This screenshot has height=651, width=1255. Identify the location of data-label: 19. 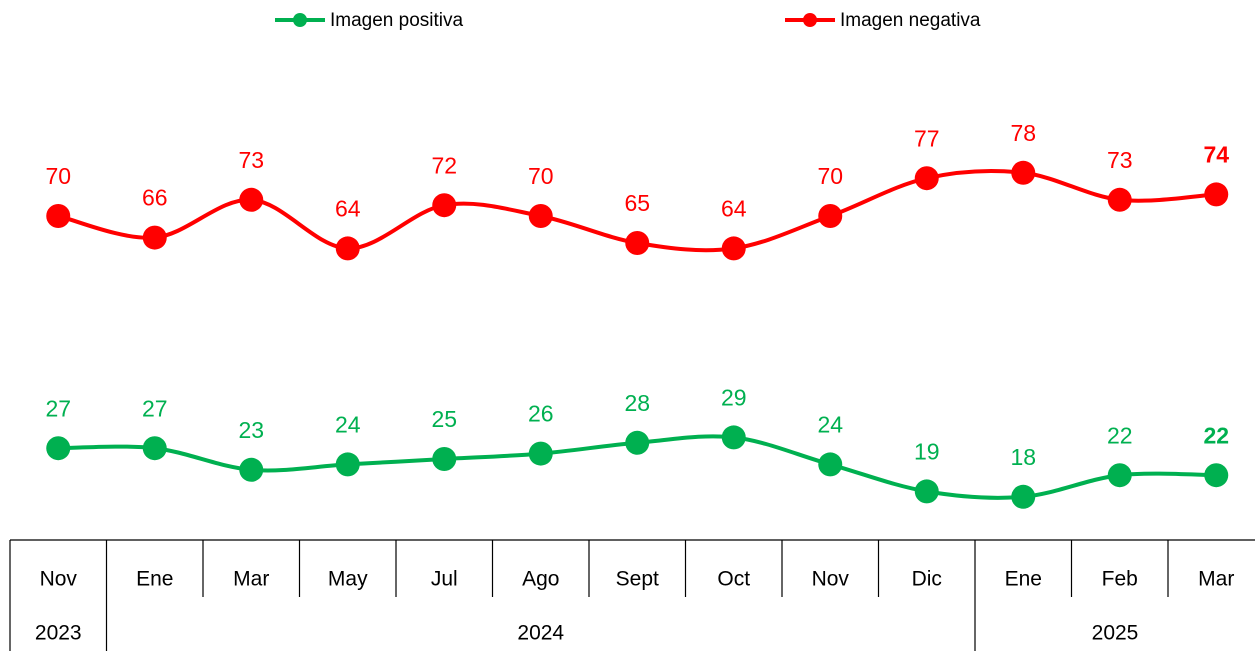
(927, 451).